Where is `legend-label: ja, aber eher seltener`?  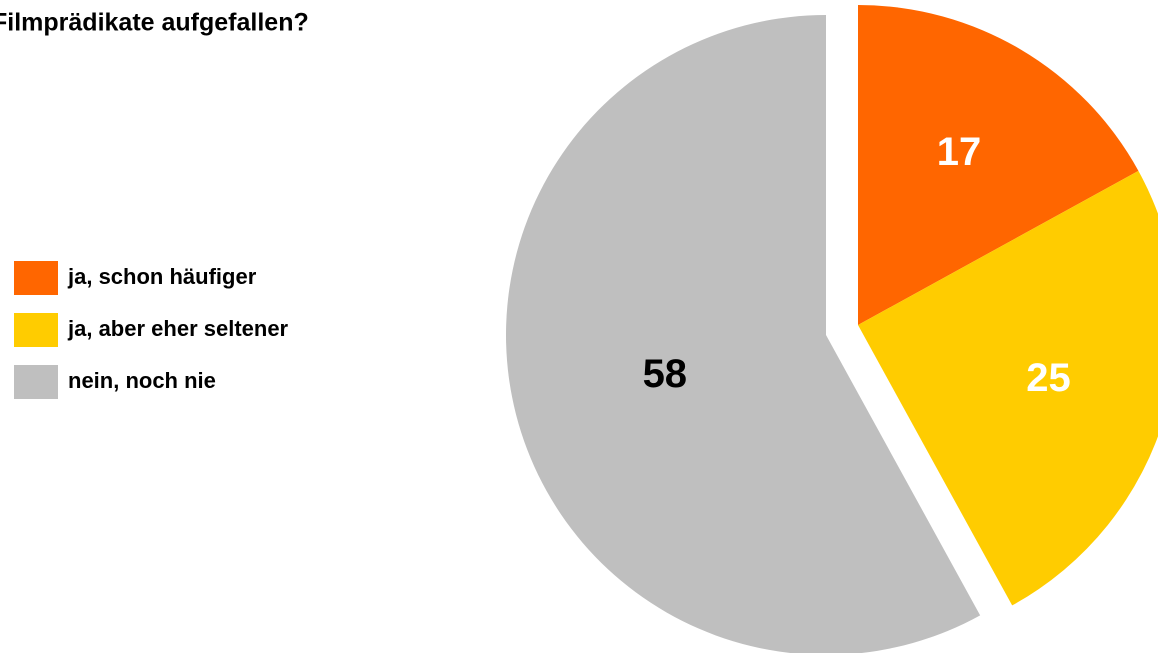
legend-label: ja, aber eher seltener is located at coordinates (178, 328).